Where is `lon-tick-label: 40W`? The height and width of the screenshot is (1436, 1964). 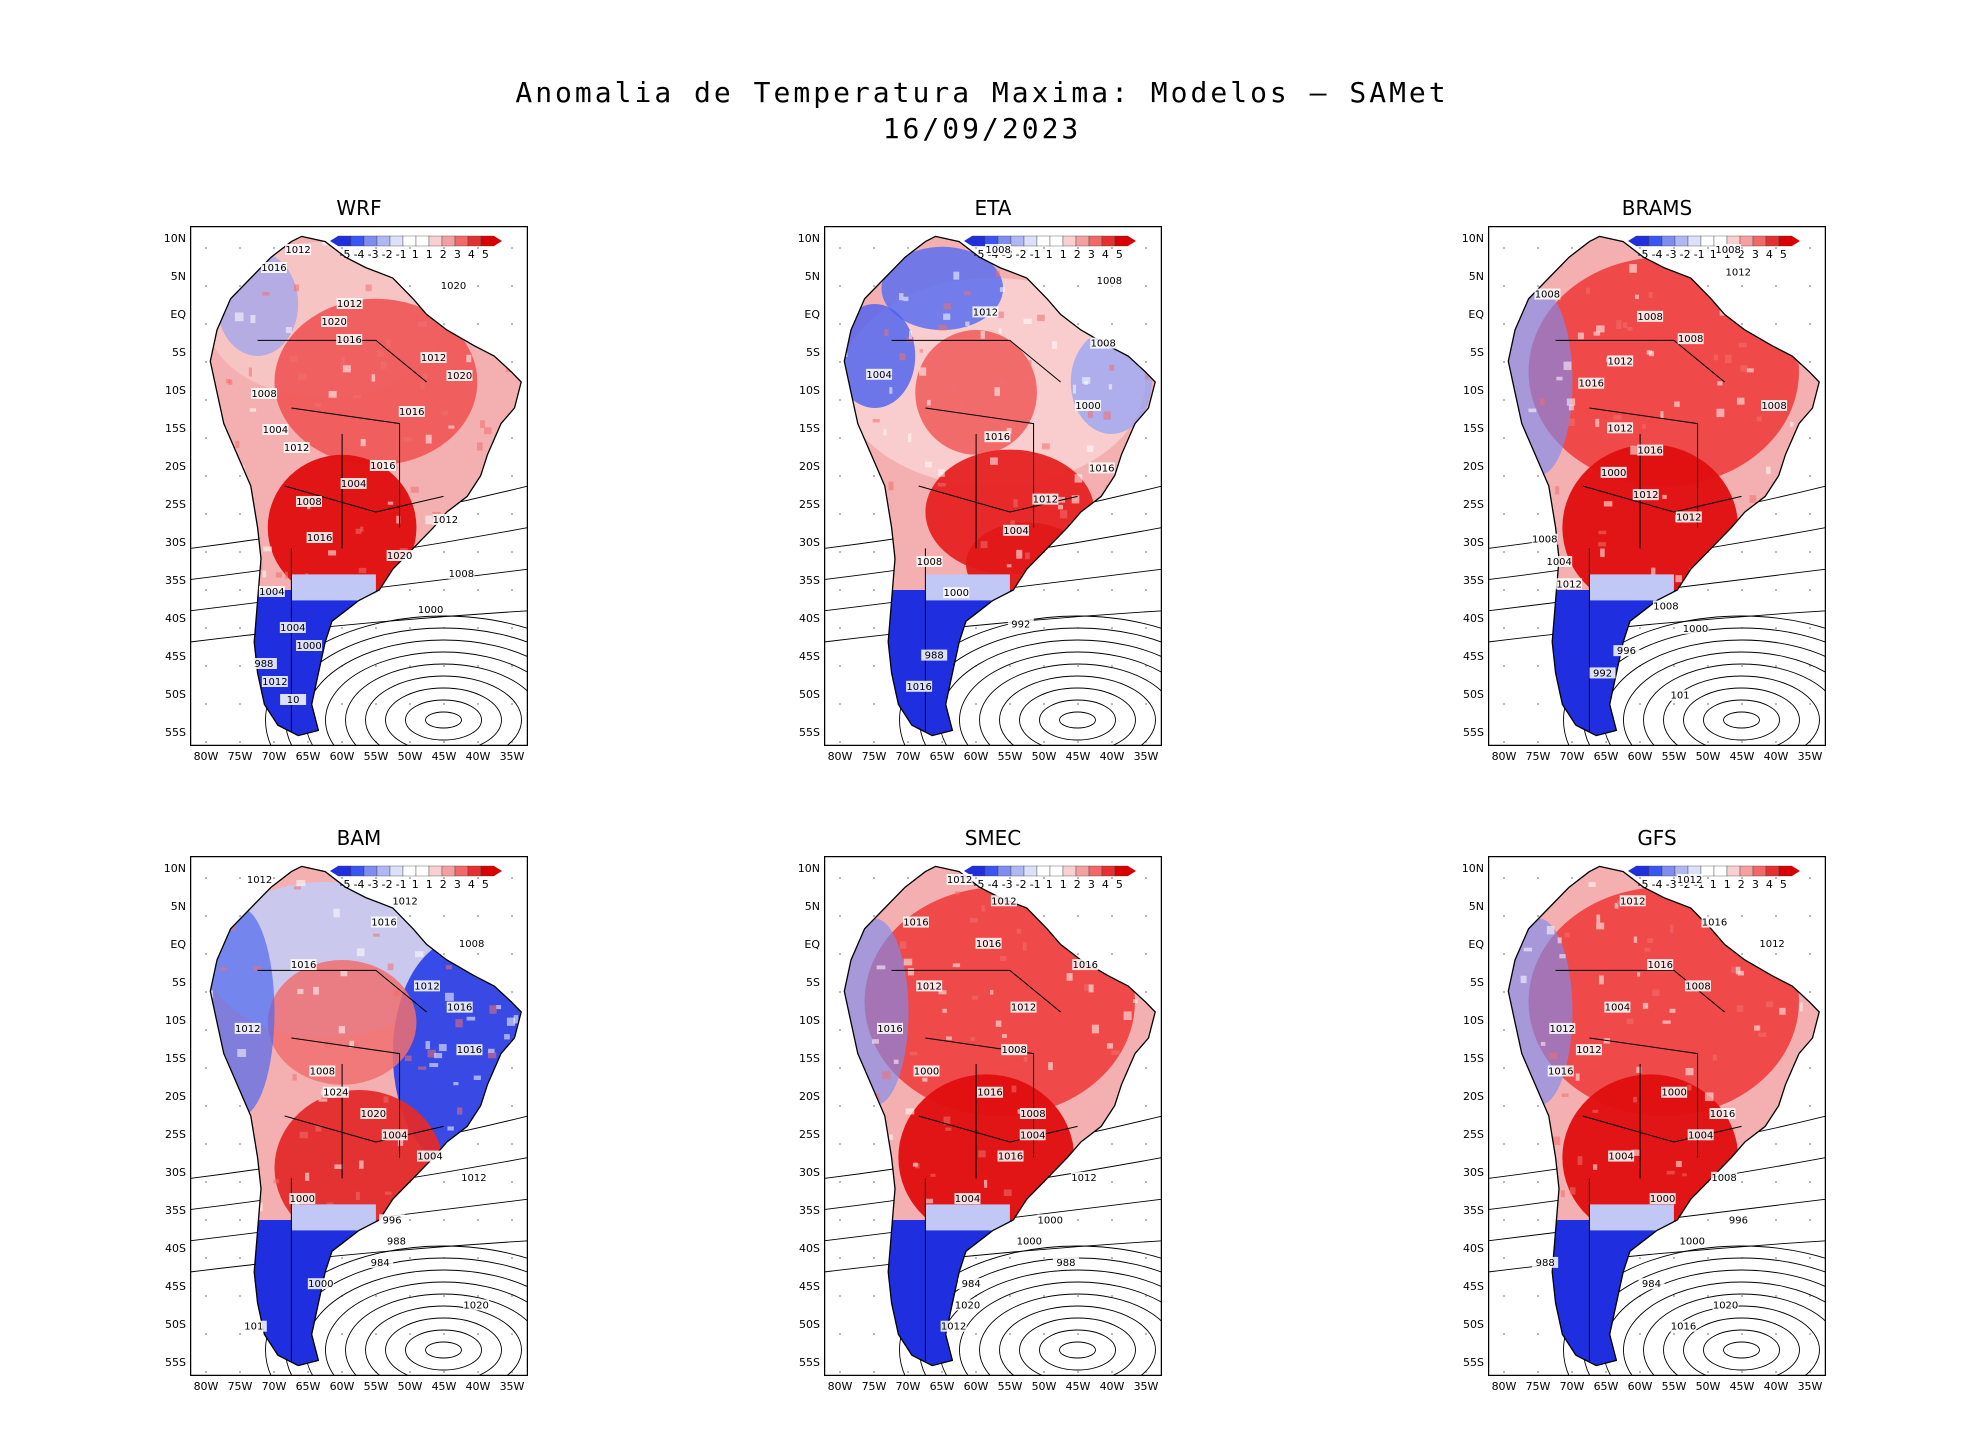 lon-tick-label: 40W is located at coordinates (1776, 1386).